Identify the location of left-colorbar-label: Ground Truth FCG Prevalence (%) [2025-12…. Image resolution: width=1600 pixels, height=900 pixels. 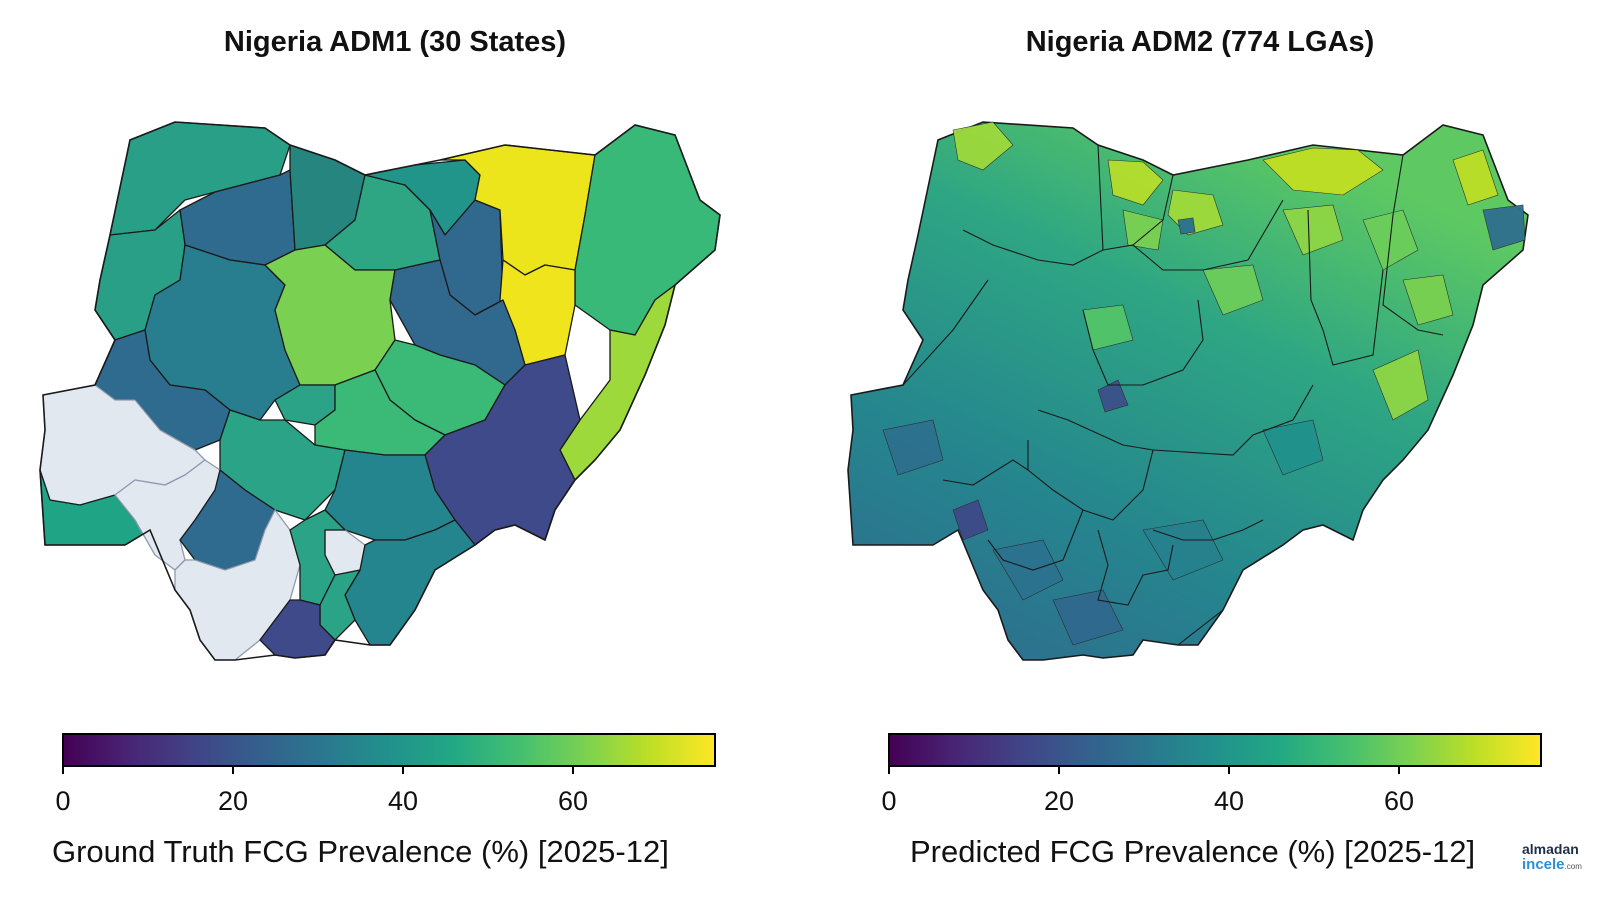
(360, 851).